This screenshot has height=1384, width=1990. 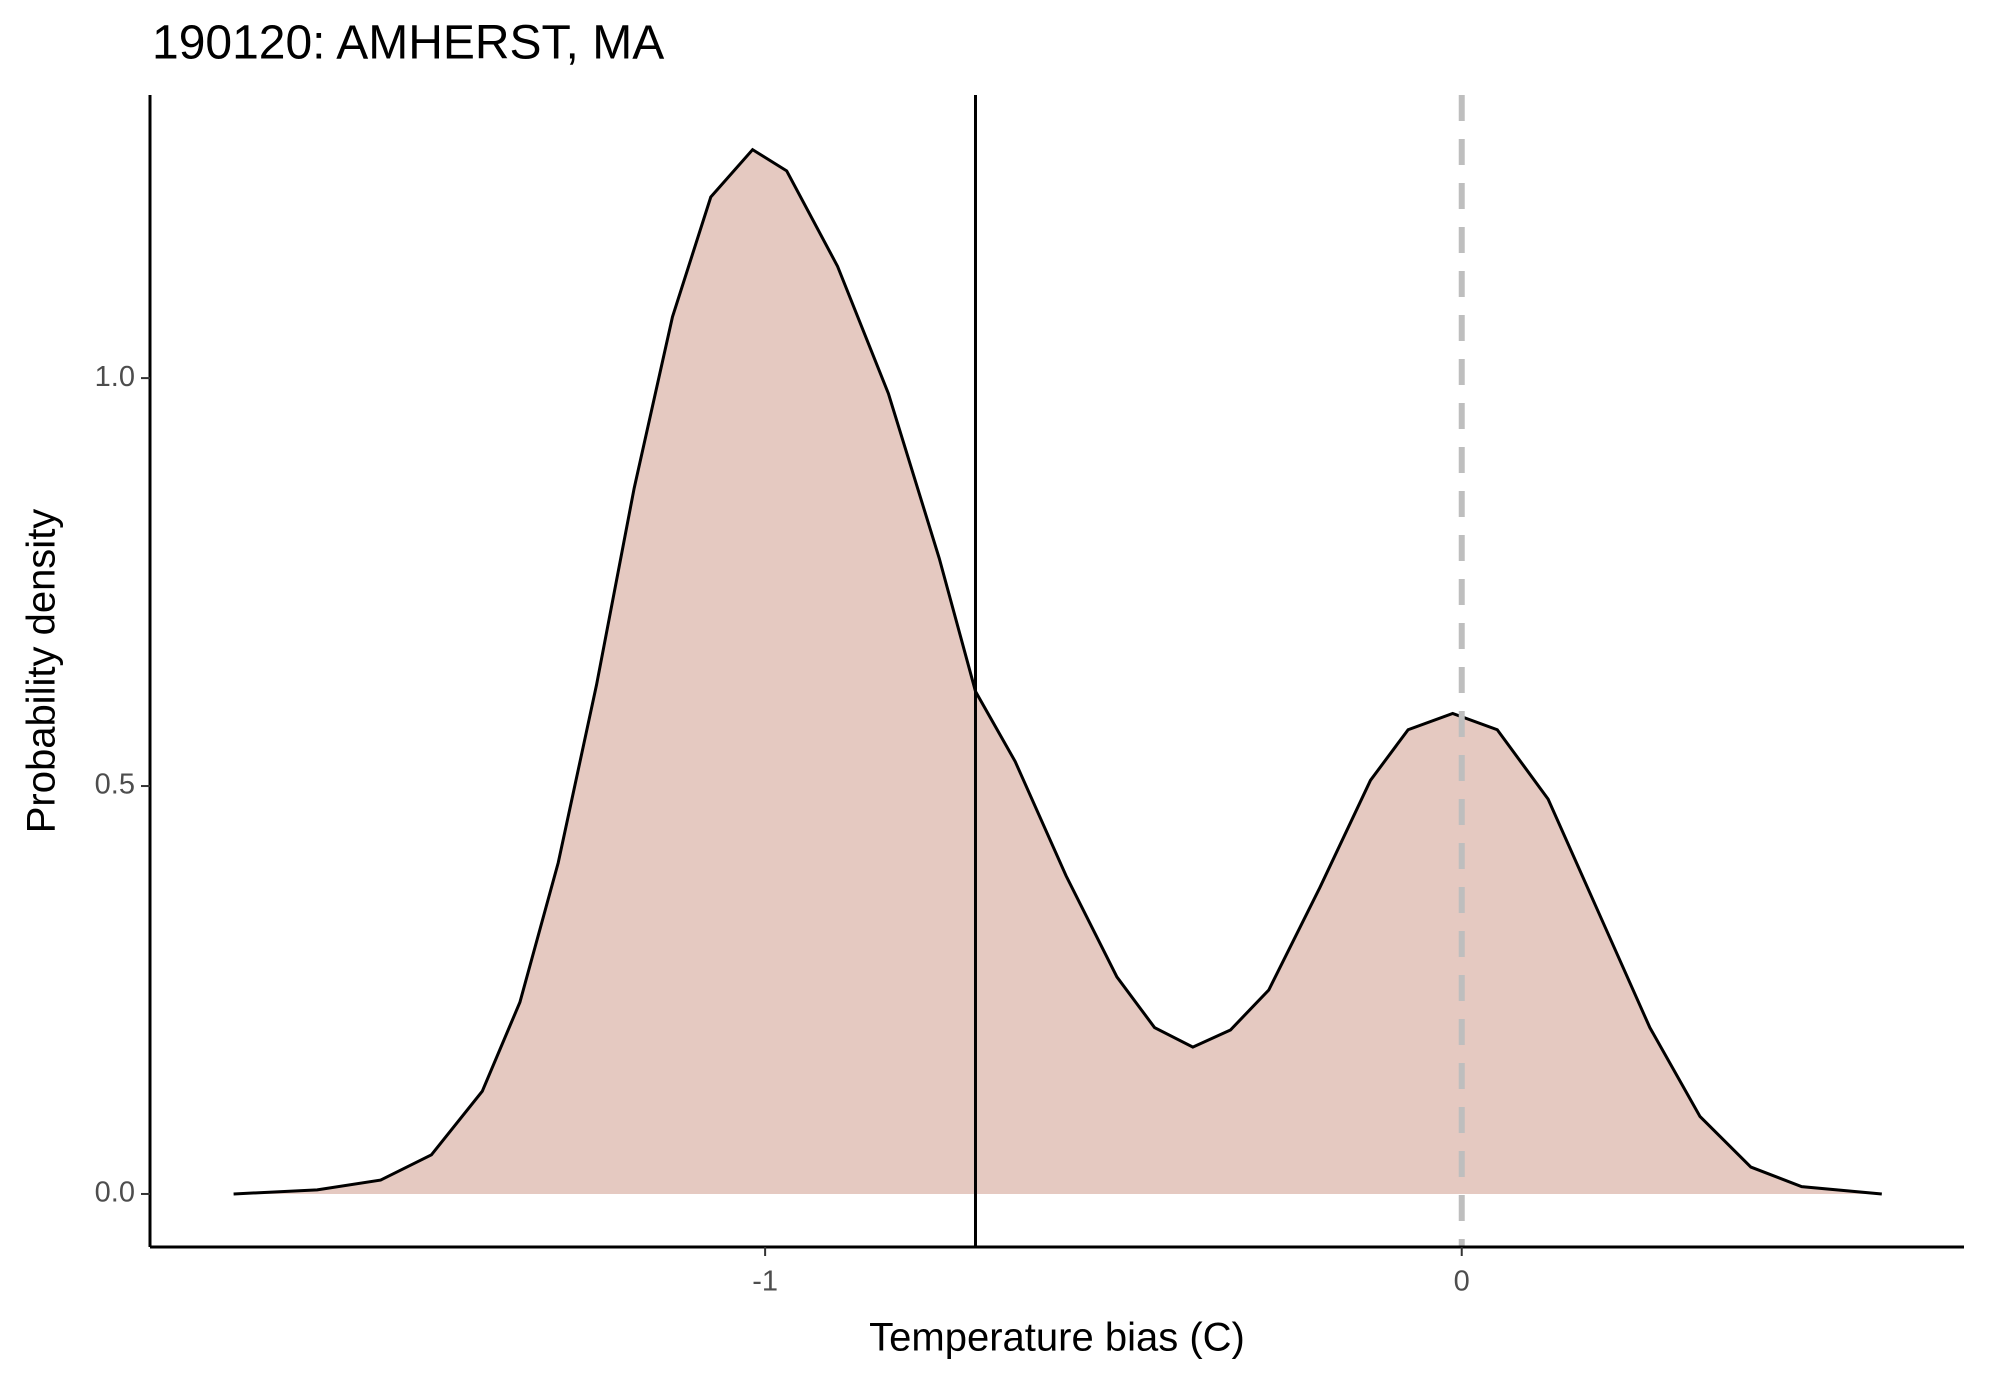 What do you see at coordinates (1057, 1338) in the screenshot?
I see `x-axis-title: Temperature bias (C)` at bounding box center [1057, 1338].